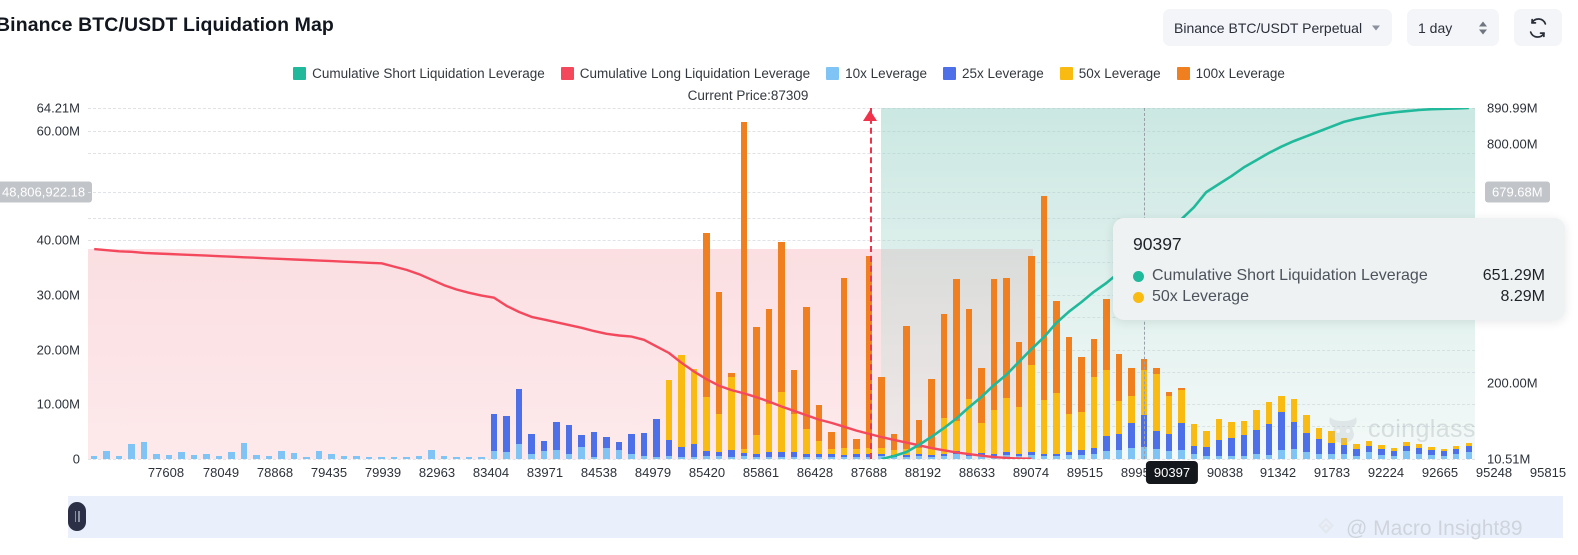 This screenshot has width=1578, height=555. I want to click on range-slider, so click(815, 517).